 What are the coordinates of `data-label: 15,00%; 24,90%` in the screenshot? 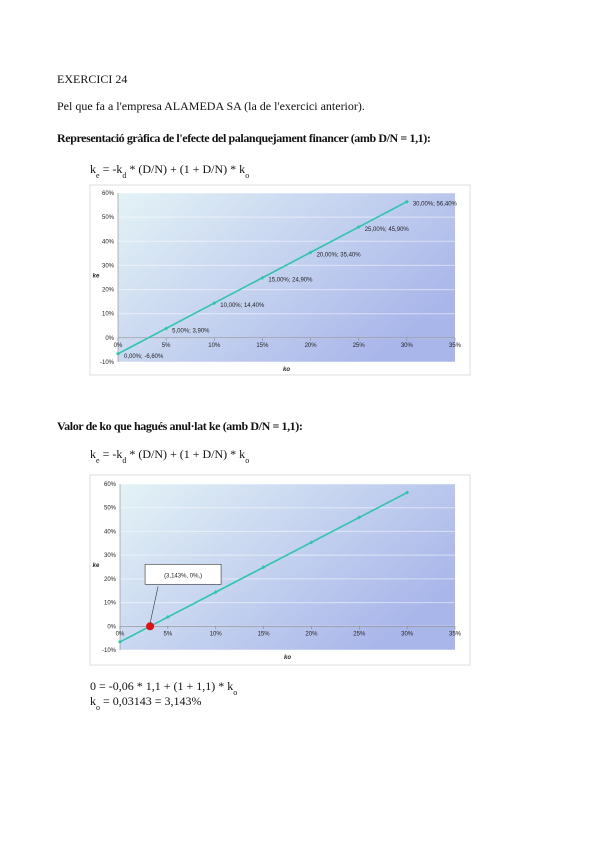 It's located at (290, 281).